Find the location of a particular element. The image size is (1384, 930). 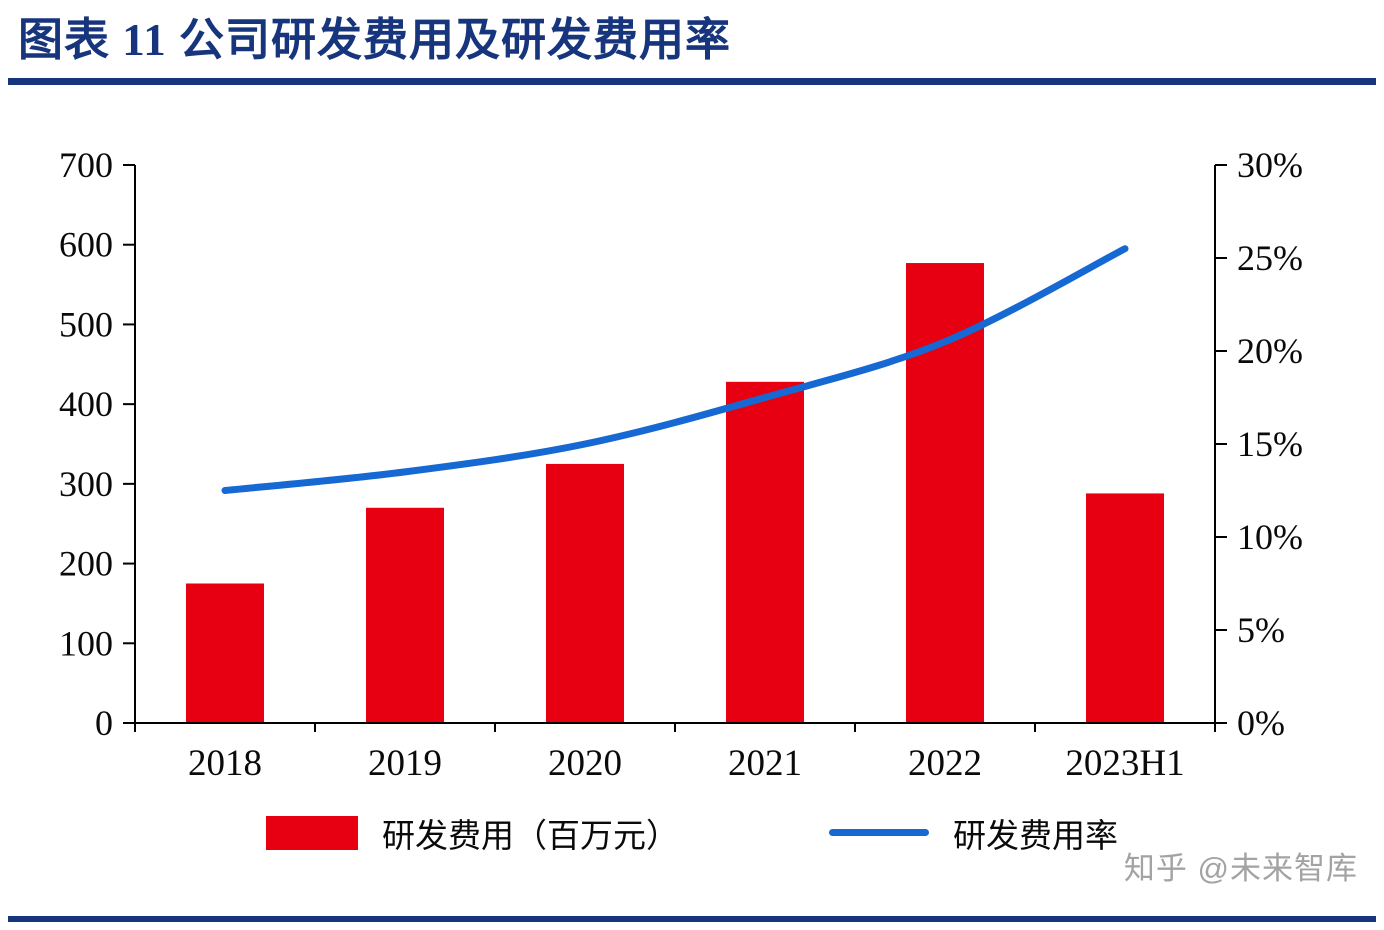

x-axis-label-2020: 2020 is located at coordinates (585, 763).